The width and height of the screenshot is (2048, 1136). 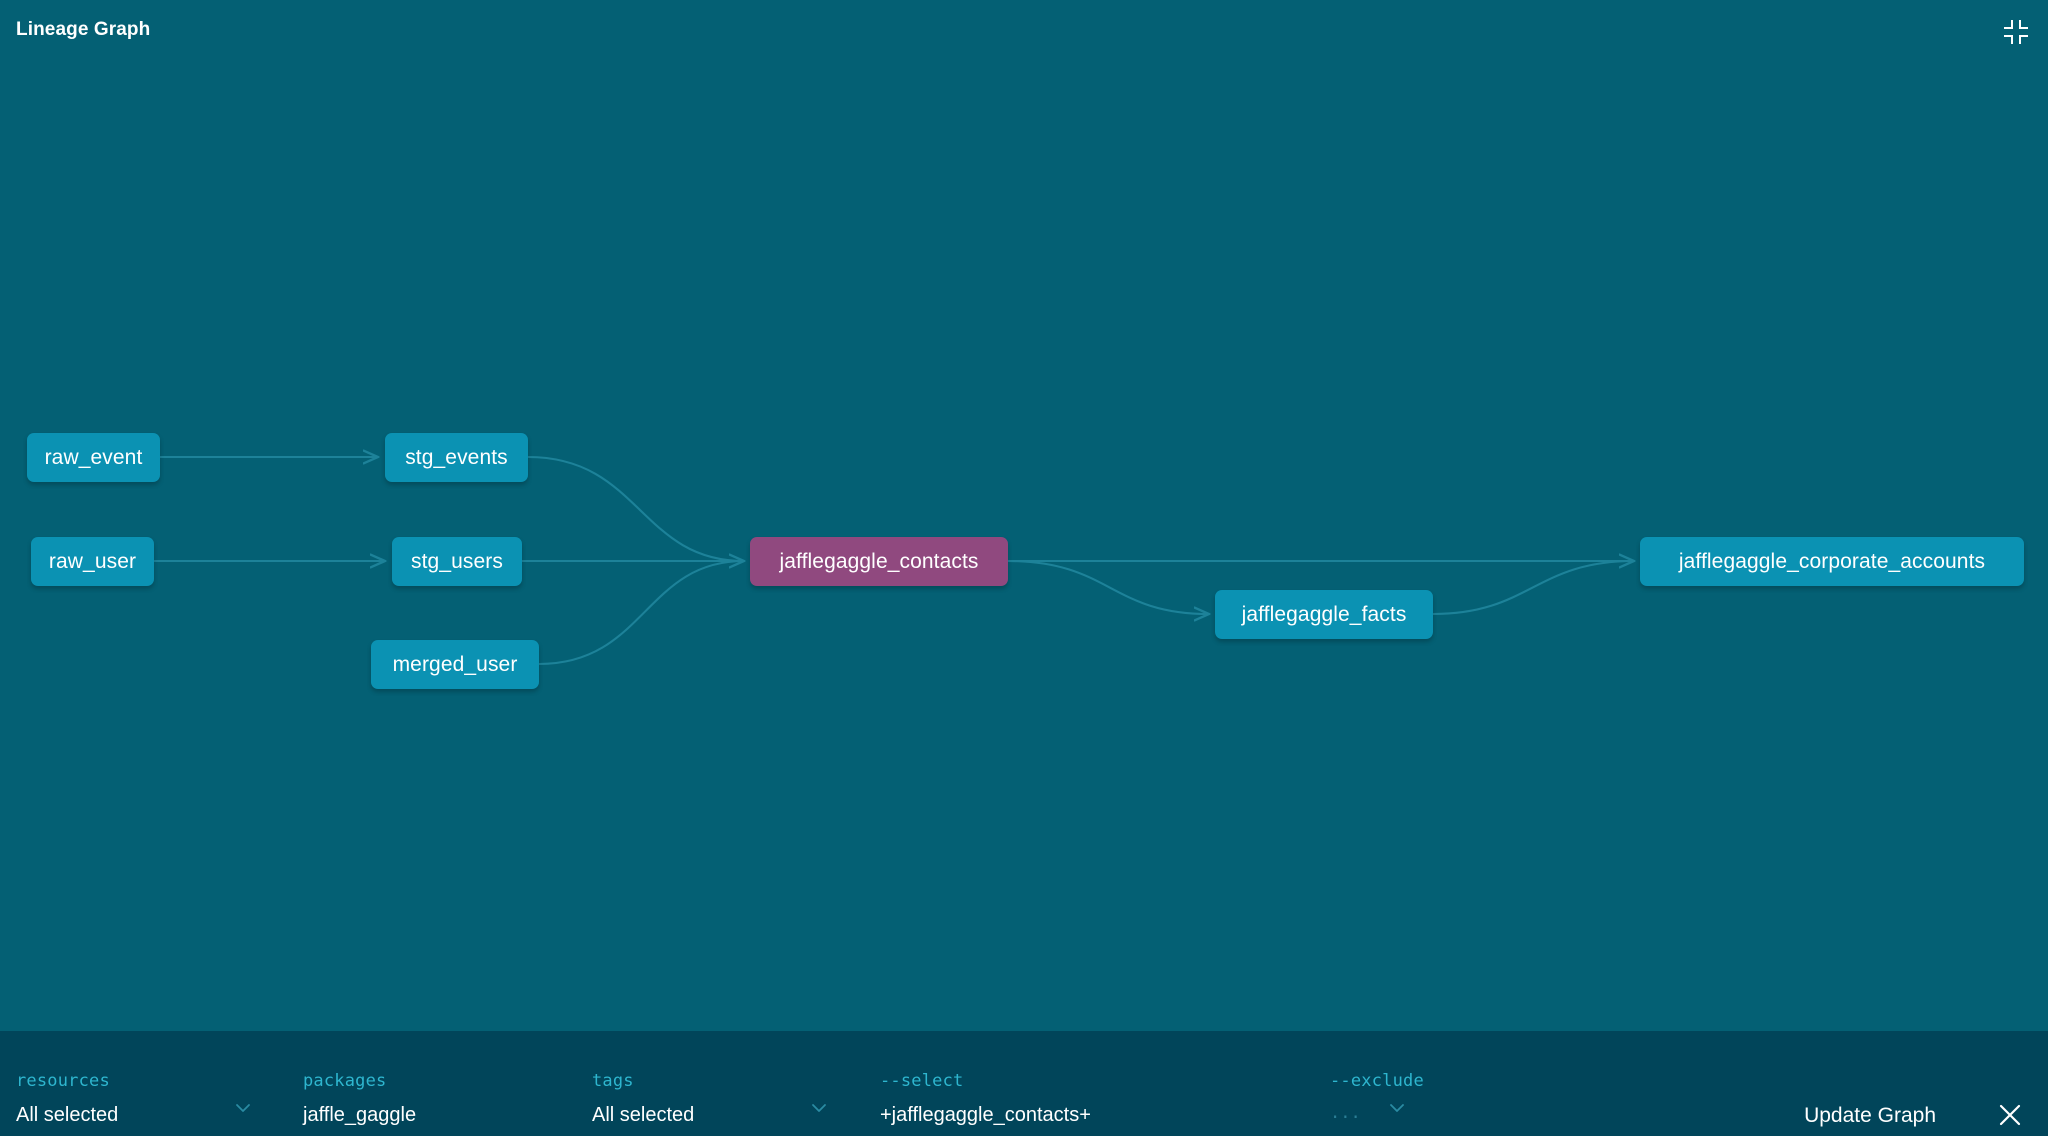 I want to click on resources-select: All selected, so click(x=67, y=1115).